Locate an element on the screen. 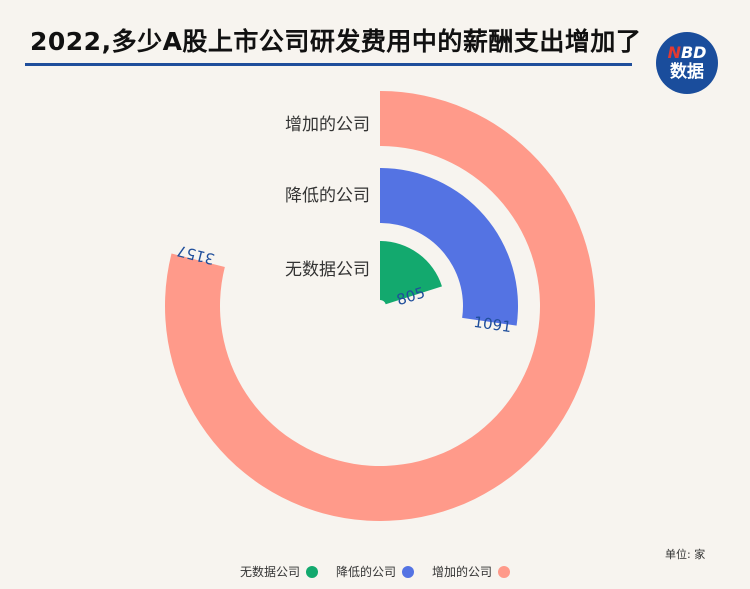 The image size is (750, 589). value-label-decrease: 1091 is located at coordinates (492, 324).